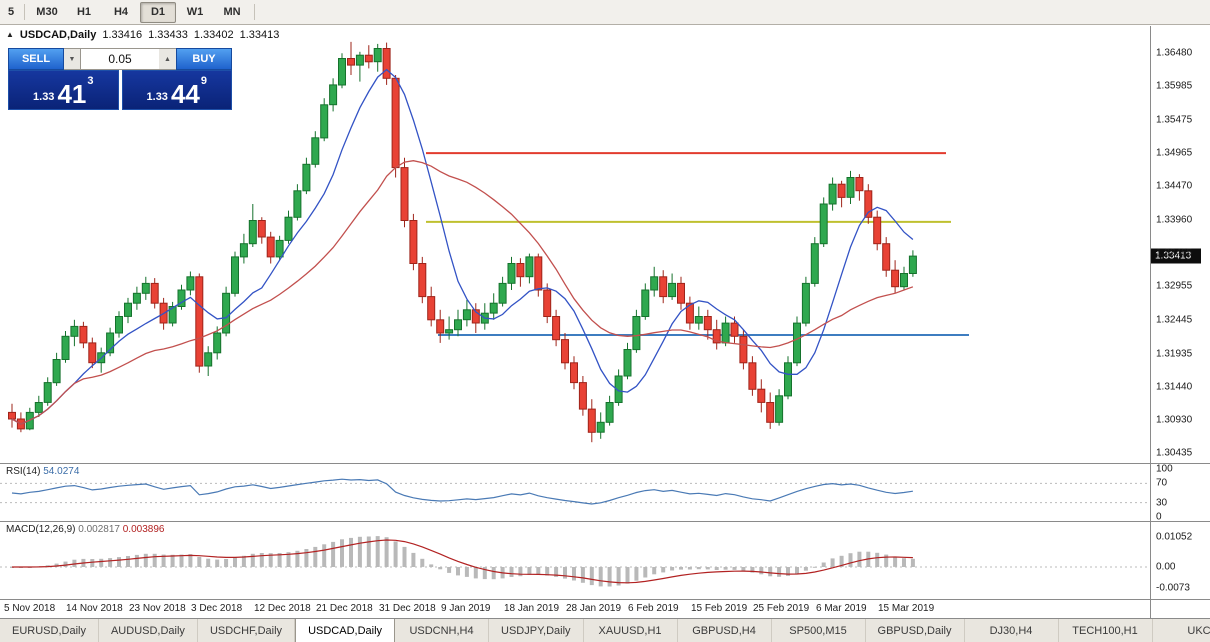 The height and width of the screenshot is (642, 1210). I want to click on date-label: 23 Nov 2018, so click(157, 608).